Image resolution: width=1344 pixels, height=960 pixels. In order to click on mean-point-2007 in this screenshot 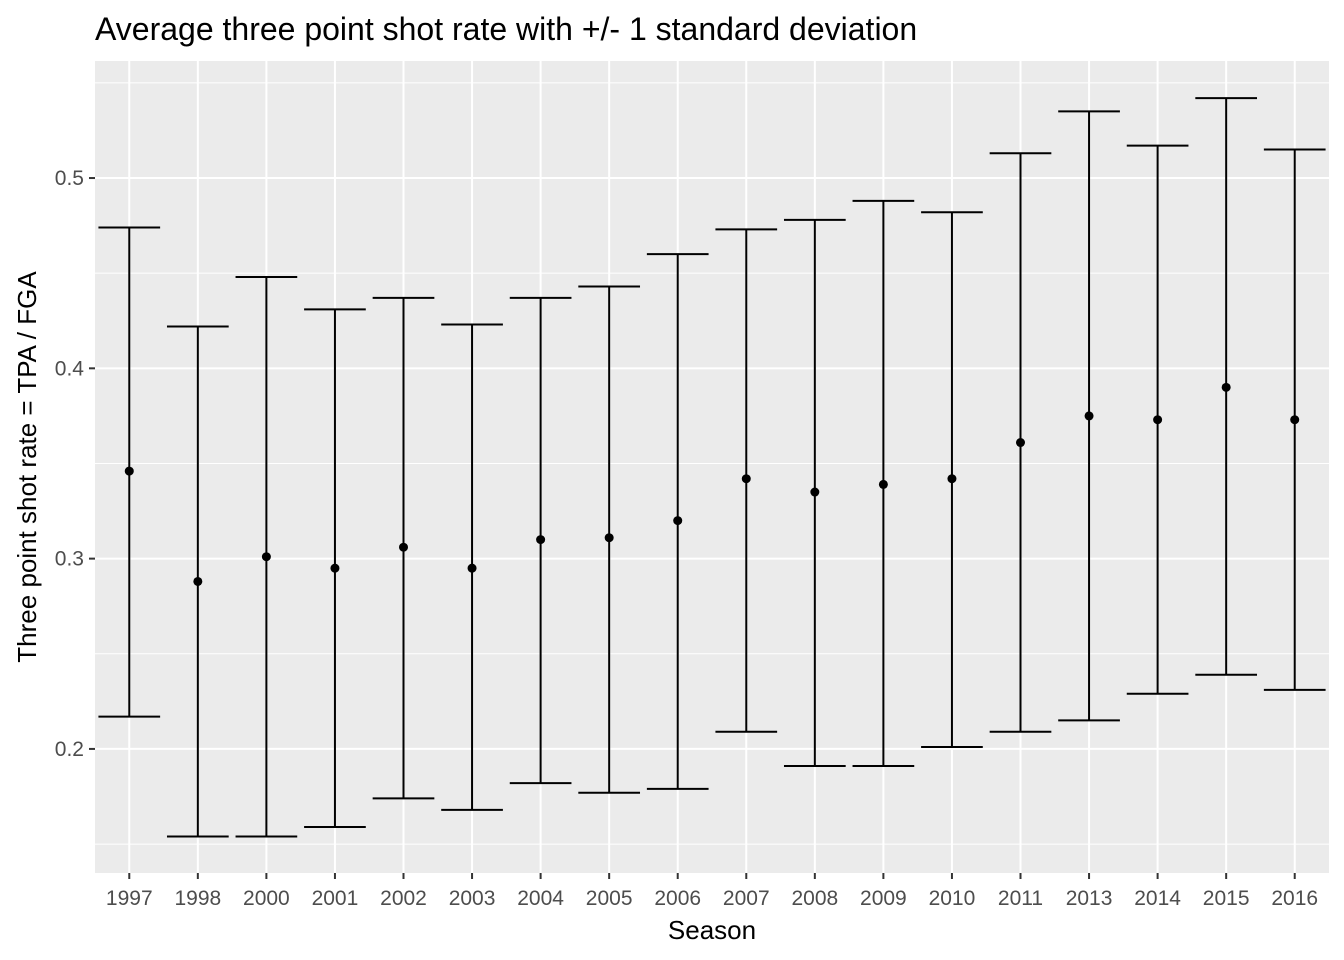, I will do `click(746, 479)`.